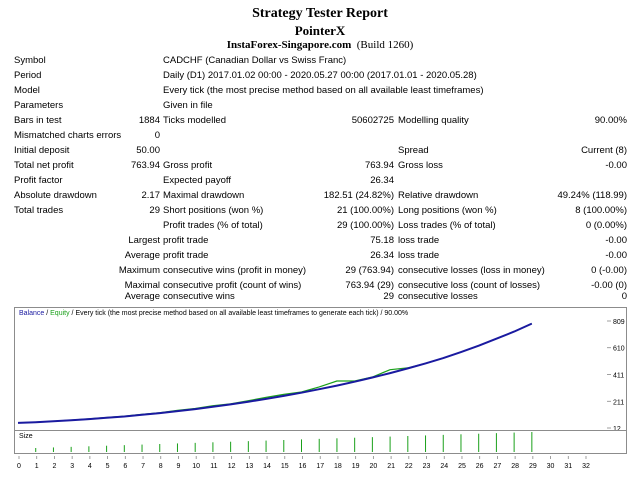 The image size is (640, 480). What do you see at coordinates (199, 296) in the screenshot?
I see `avgcons-wins-label: consecutive wins` at bounding box center [199, 296].